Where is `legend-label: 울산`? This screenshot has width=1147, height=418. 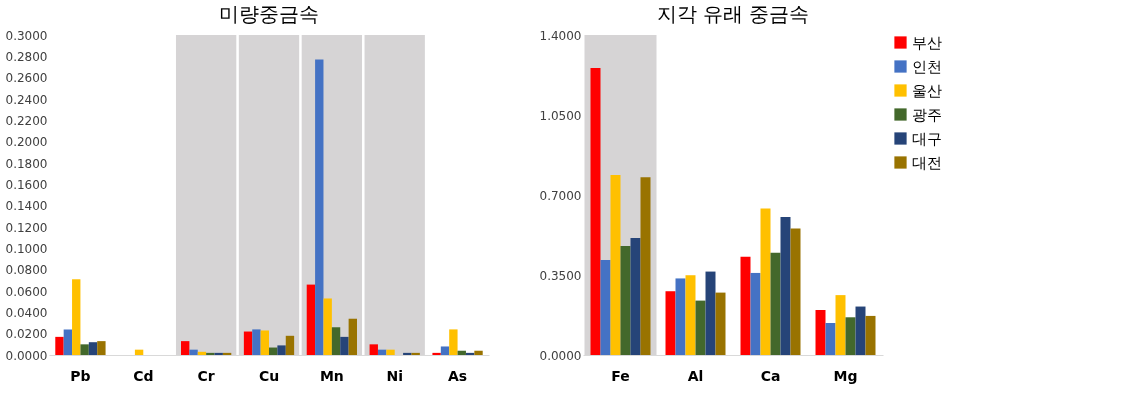
legend-label: 울산 is located at coordinates (927, 90).